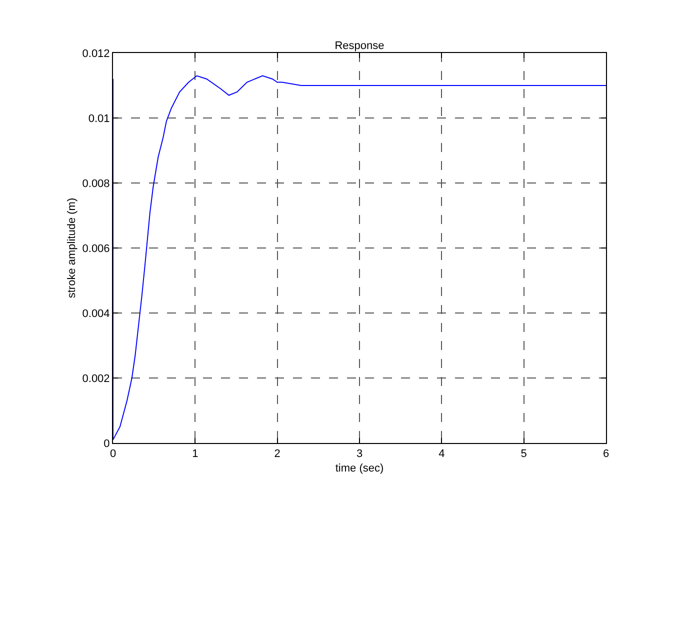 The height and width of the screenshot is (630, 684). I want to click on y-tick-label: 0, so click(107, 444).